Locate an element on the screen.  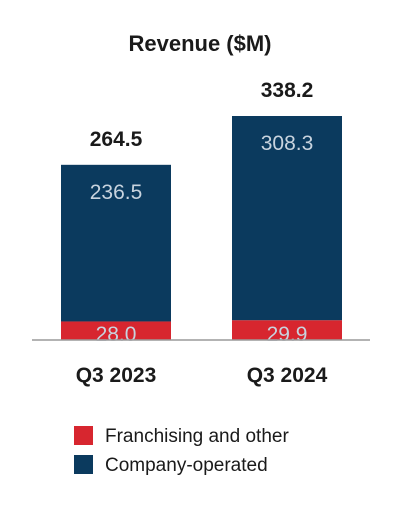
legend-label: Franchising and other is located at coordinates (197, 436).